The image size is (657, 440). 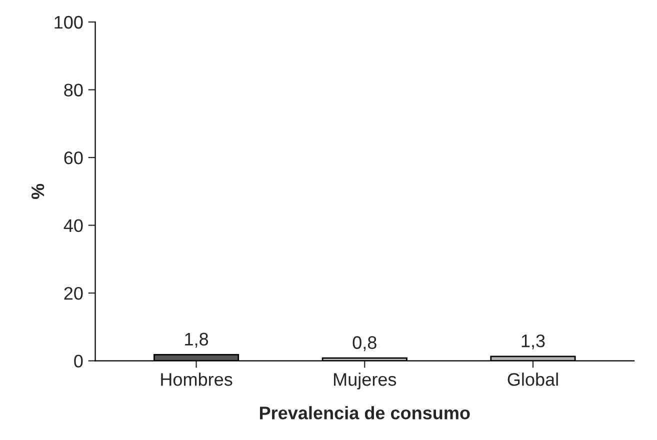 What do you see at coordinates (73, 225) in the screenshot?
I see `y-tick-label: 40` at bounding box center [73, 225].